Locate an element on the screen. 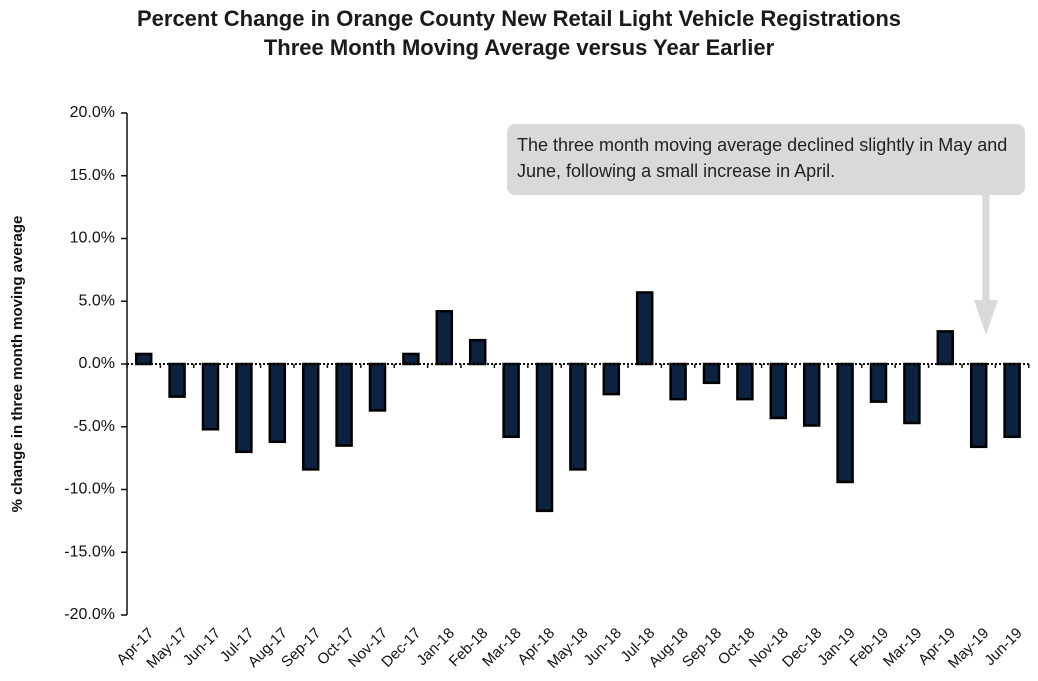  y-tick-label: 15.0% is located at coordinates (92, 175).